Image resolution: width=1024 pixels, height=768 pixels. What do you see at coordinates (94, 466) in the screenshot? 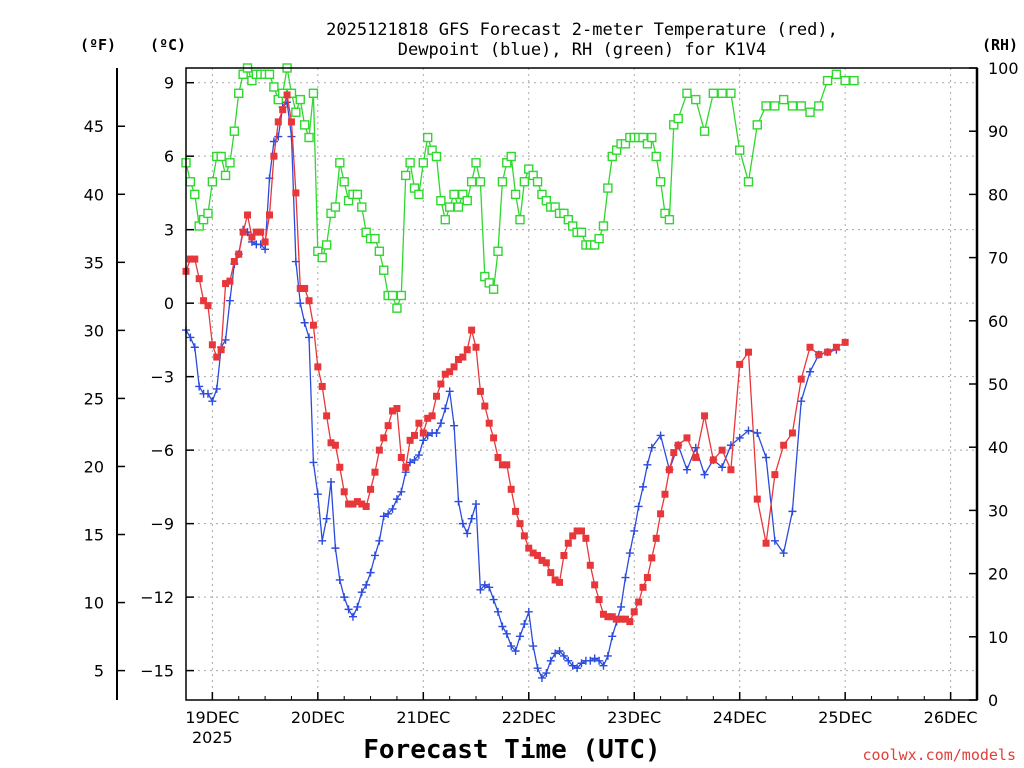
I see `fahrenheit-tick-label: 20` at bounding box center [94, 466].